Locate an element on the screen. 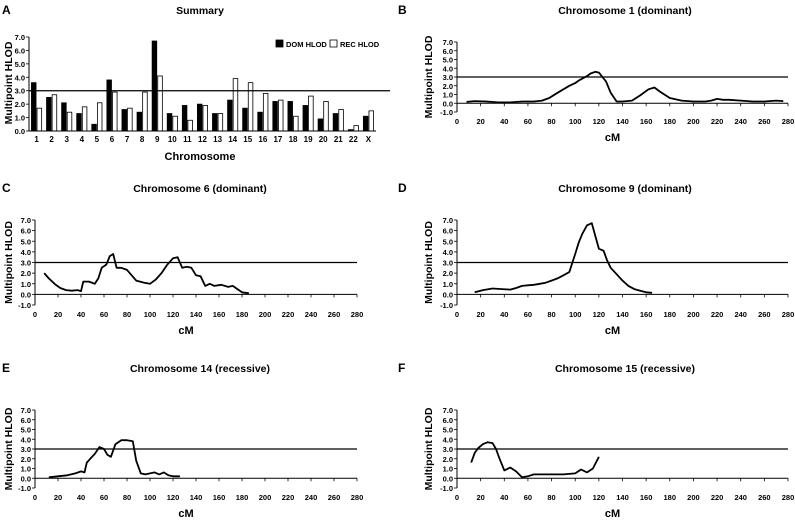 The width and height of the screenshot is (795, 530). y-tick-labels: -1.0 0.0 1.0 2.0 3.0 4.0 5.0 6.0 7.0 is located at coordinates (24, 263).